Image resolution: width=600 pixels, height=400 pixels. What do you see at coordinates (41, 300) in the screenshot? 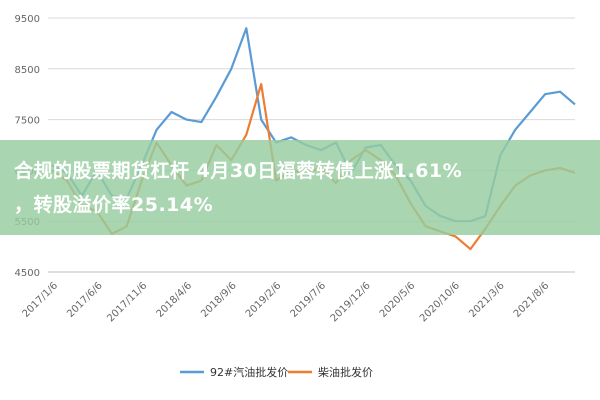
I see `x-tick-label: 2017/1/6` at bounding box center [41, 300].